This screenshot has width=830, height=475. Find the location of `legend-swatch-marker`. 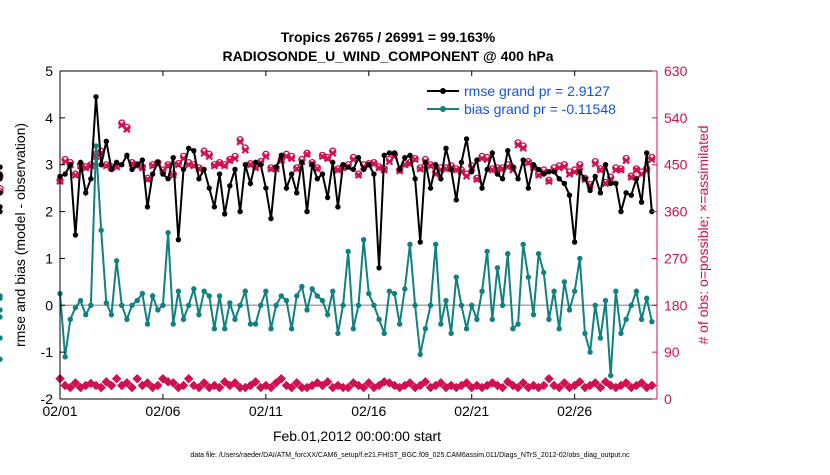

legend-swatch-marker is located at coordinates (443, 109).